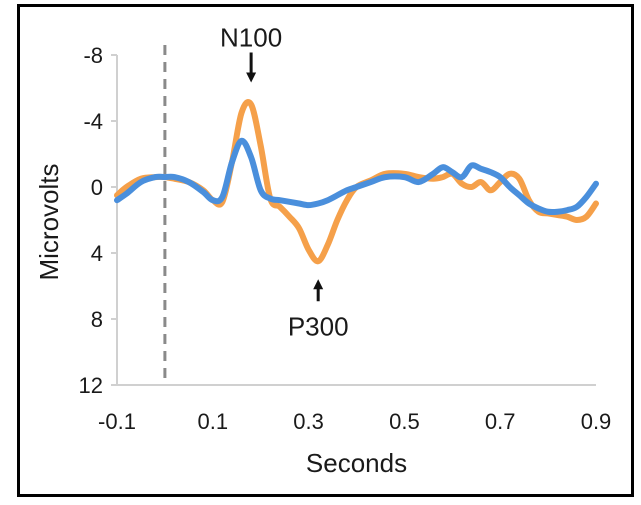 This screenshot has height=505, width=641. What do you see at coordinates (117, 421) in the screenshot?
I see `x-tick-label: -0.1` at bounding box center [117, 421].